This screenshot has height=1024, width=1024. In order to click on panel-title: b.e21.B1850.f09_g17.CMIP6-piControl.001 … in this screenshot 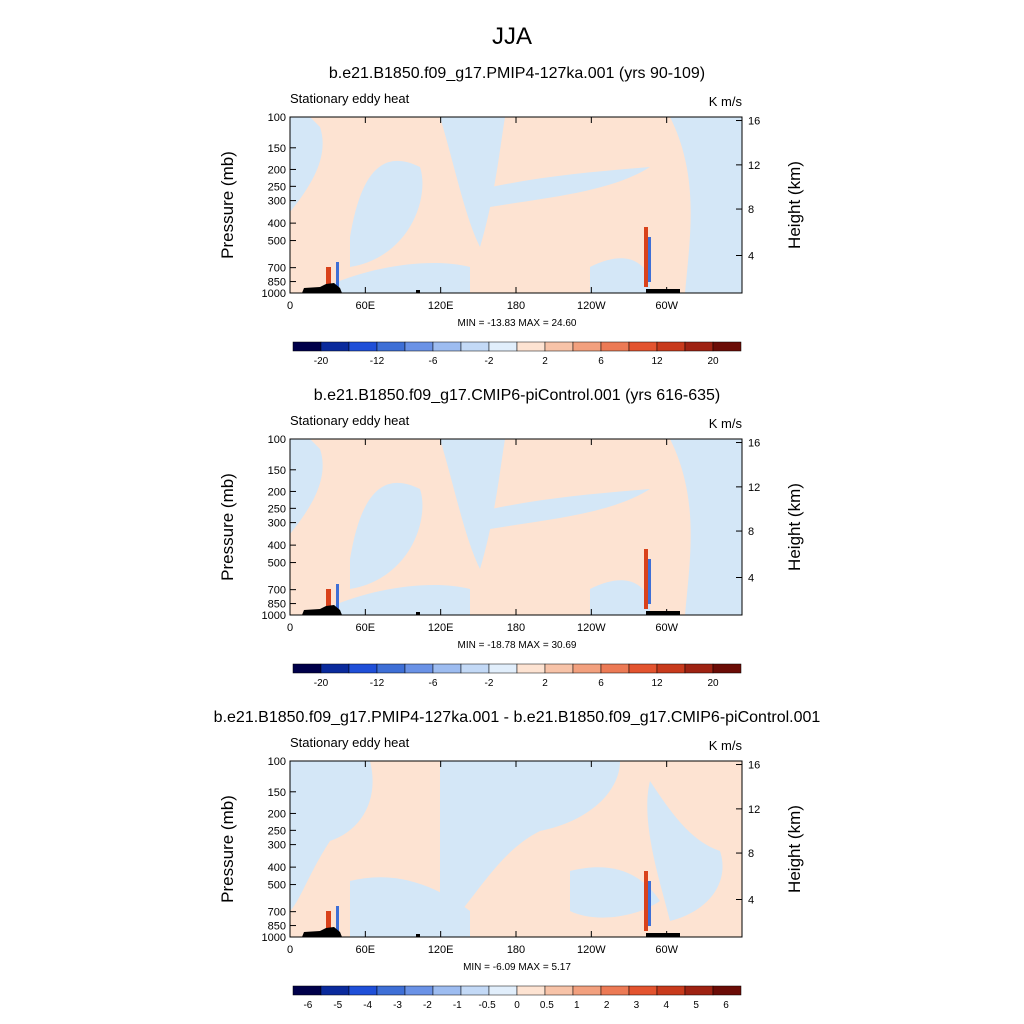, I will do `click(517, 395)`.